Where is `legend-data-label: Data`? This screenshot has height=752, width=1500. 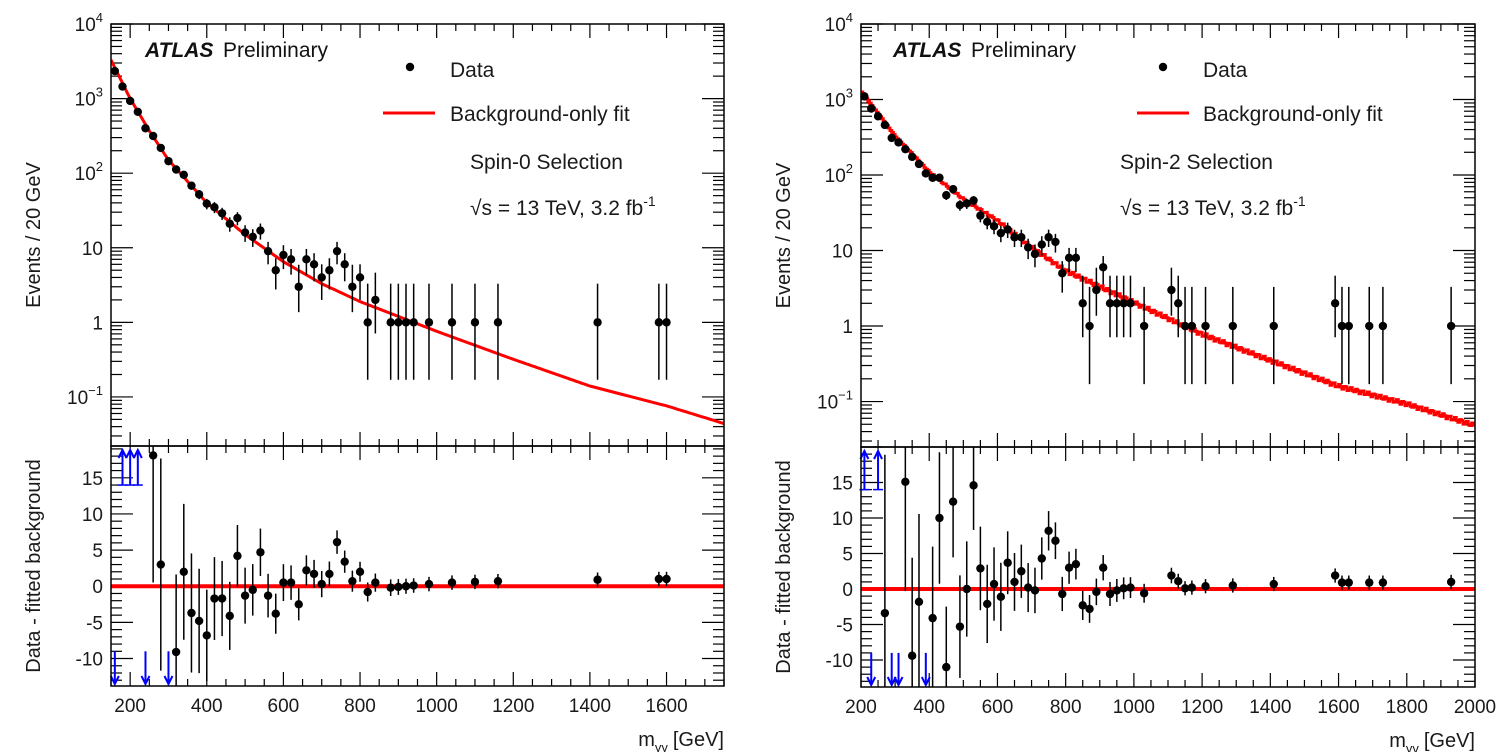 legend-data-label: Data is located at coordinates (1225, 70).